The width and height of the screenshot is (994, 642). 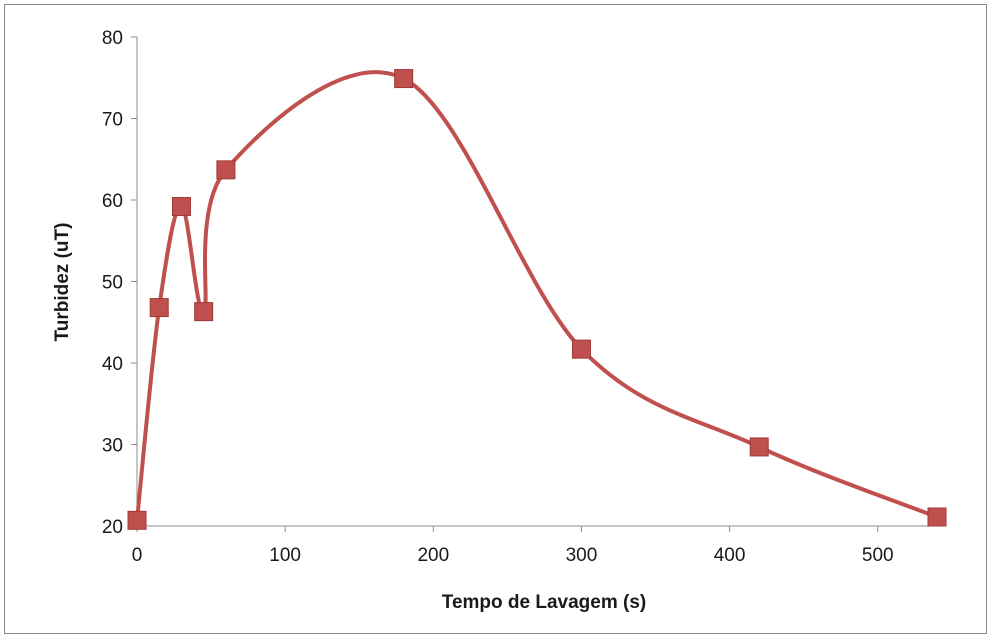 I want to click on y-tick-label: 80, so click(x=112, y=38).